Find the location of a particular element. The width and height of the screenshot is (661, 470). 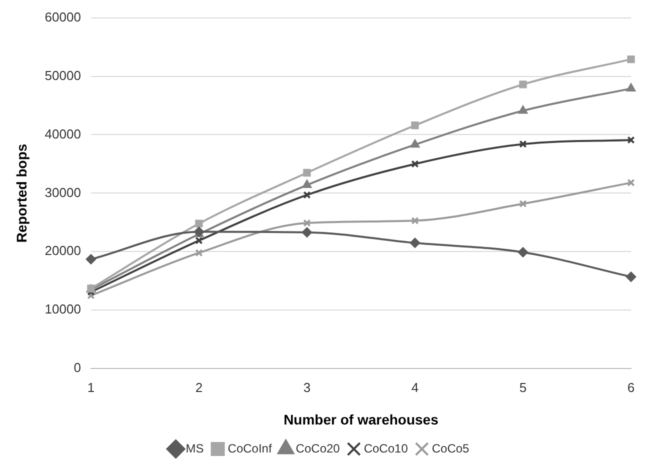

y-tick-label: 50000 is located at coordinates (62, 75).